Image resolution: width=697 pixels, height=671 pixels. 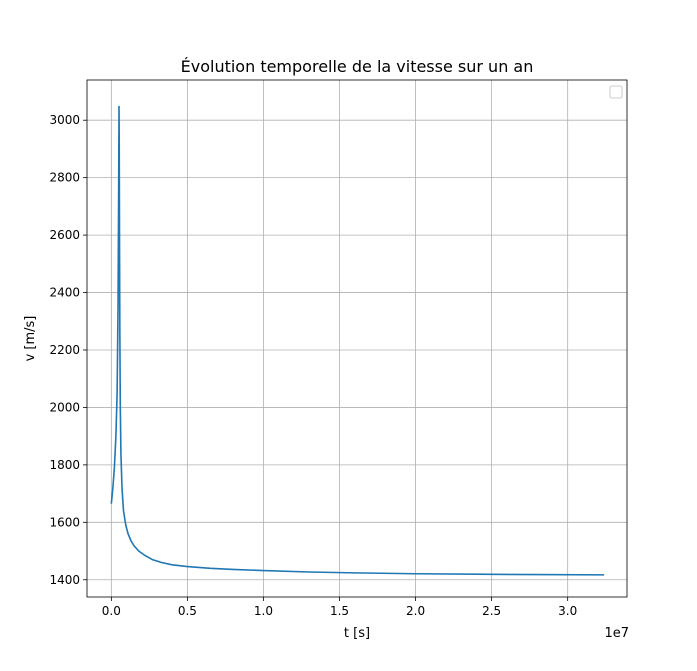 I want to click on x-tick-label: 1.0, so click(x=263, y=611).